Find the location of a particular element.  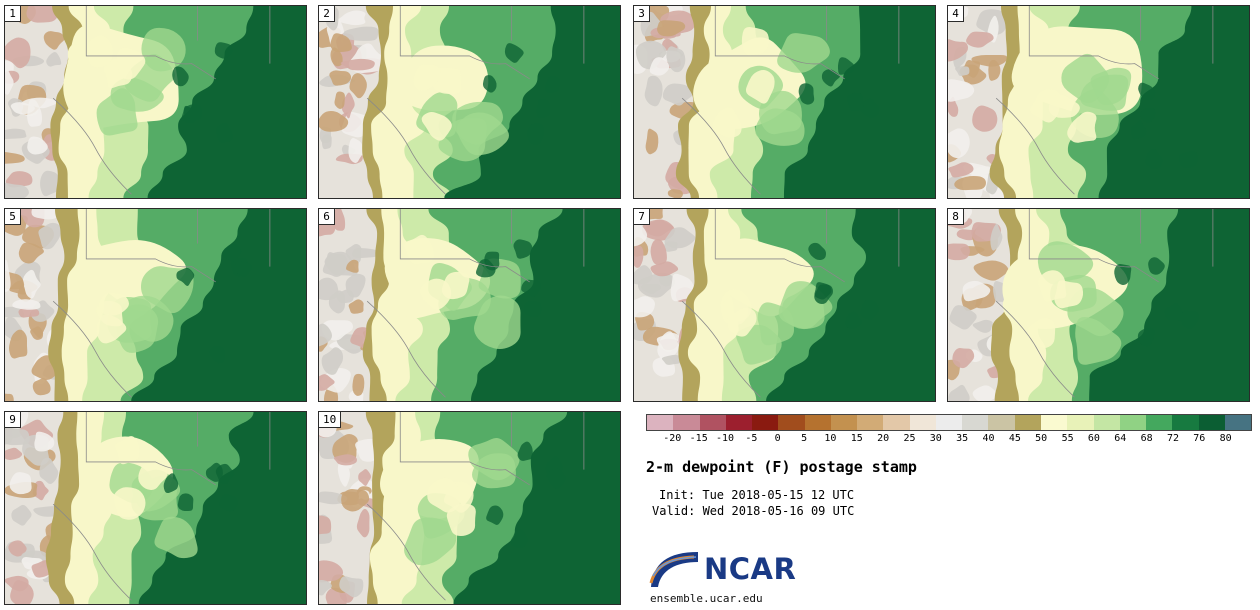

panel-number: 1 is located at coordinates (13, 14).